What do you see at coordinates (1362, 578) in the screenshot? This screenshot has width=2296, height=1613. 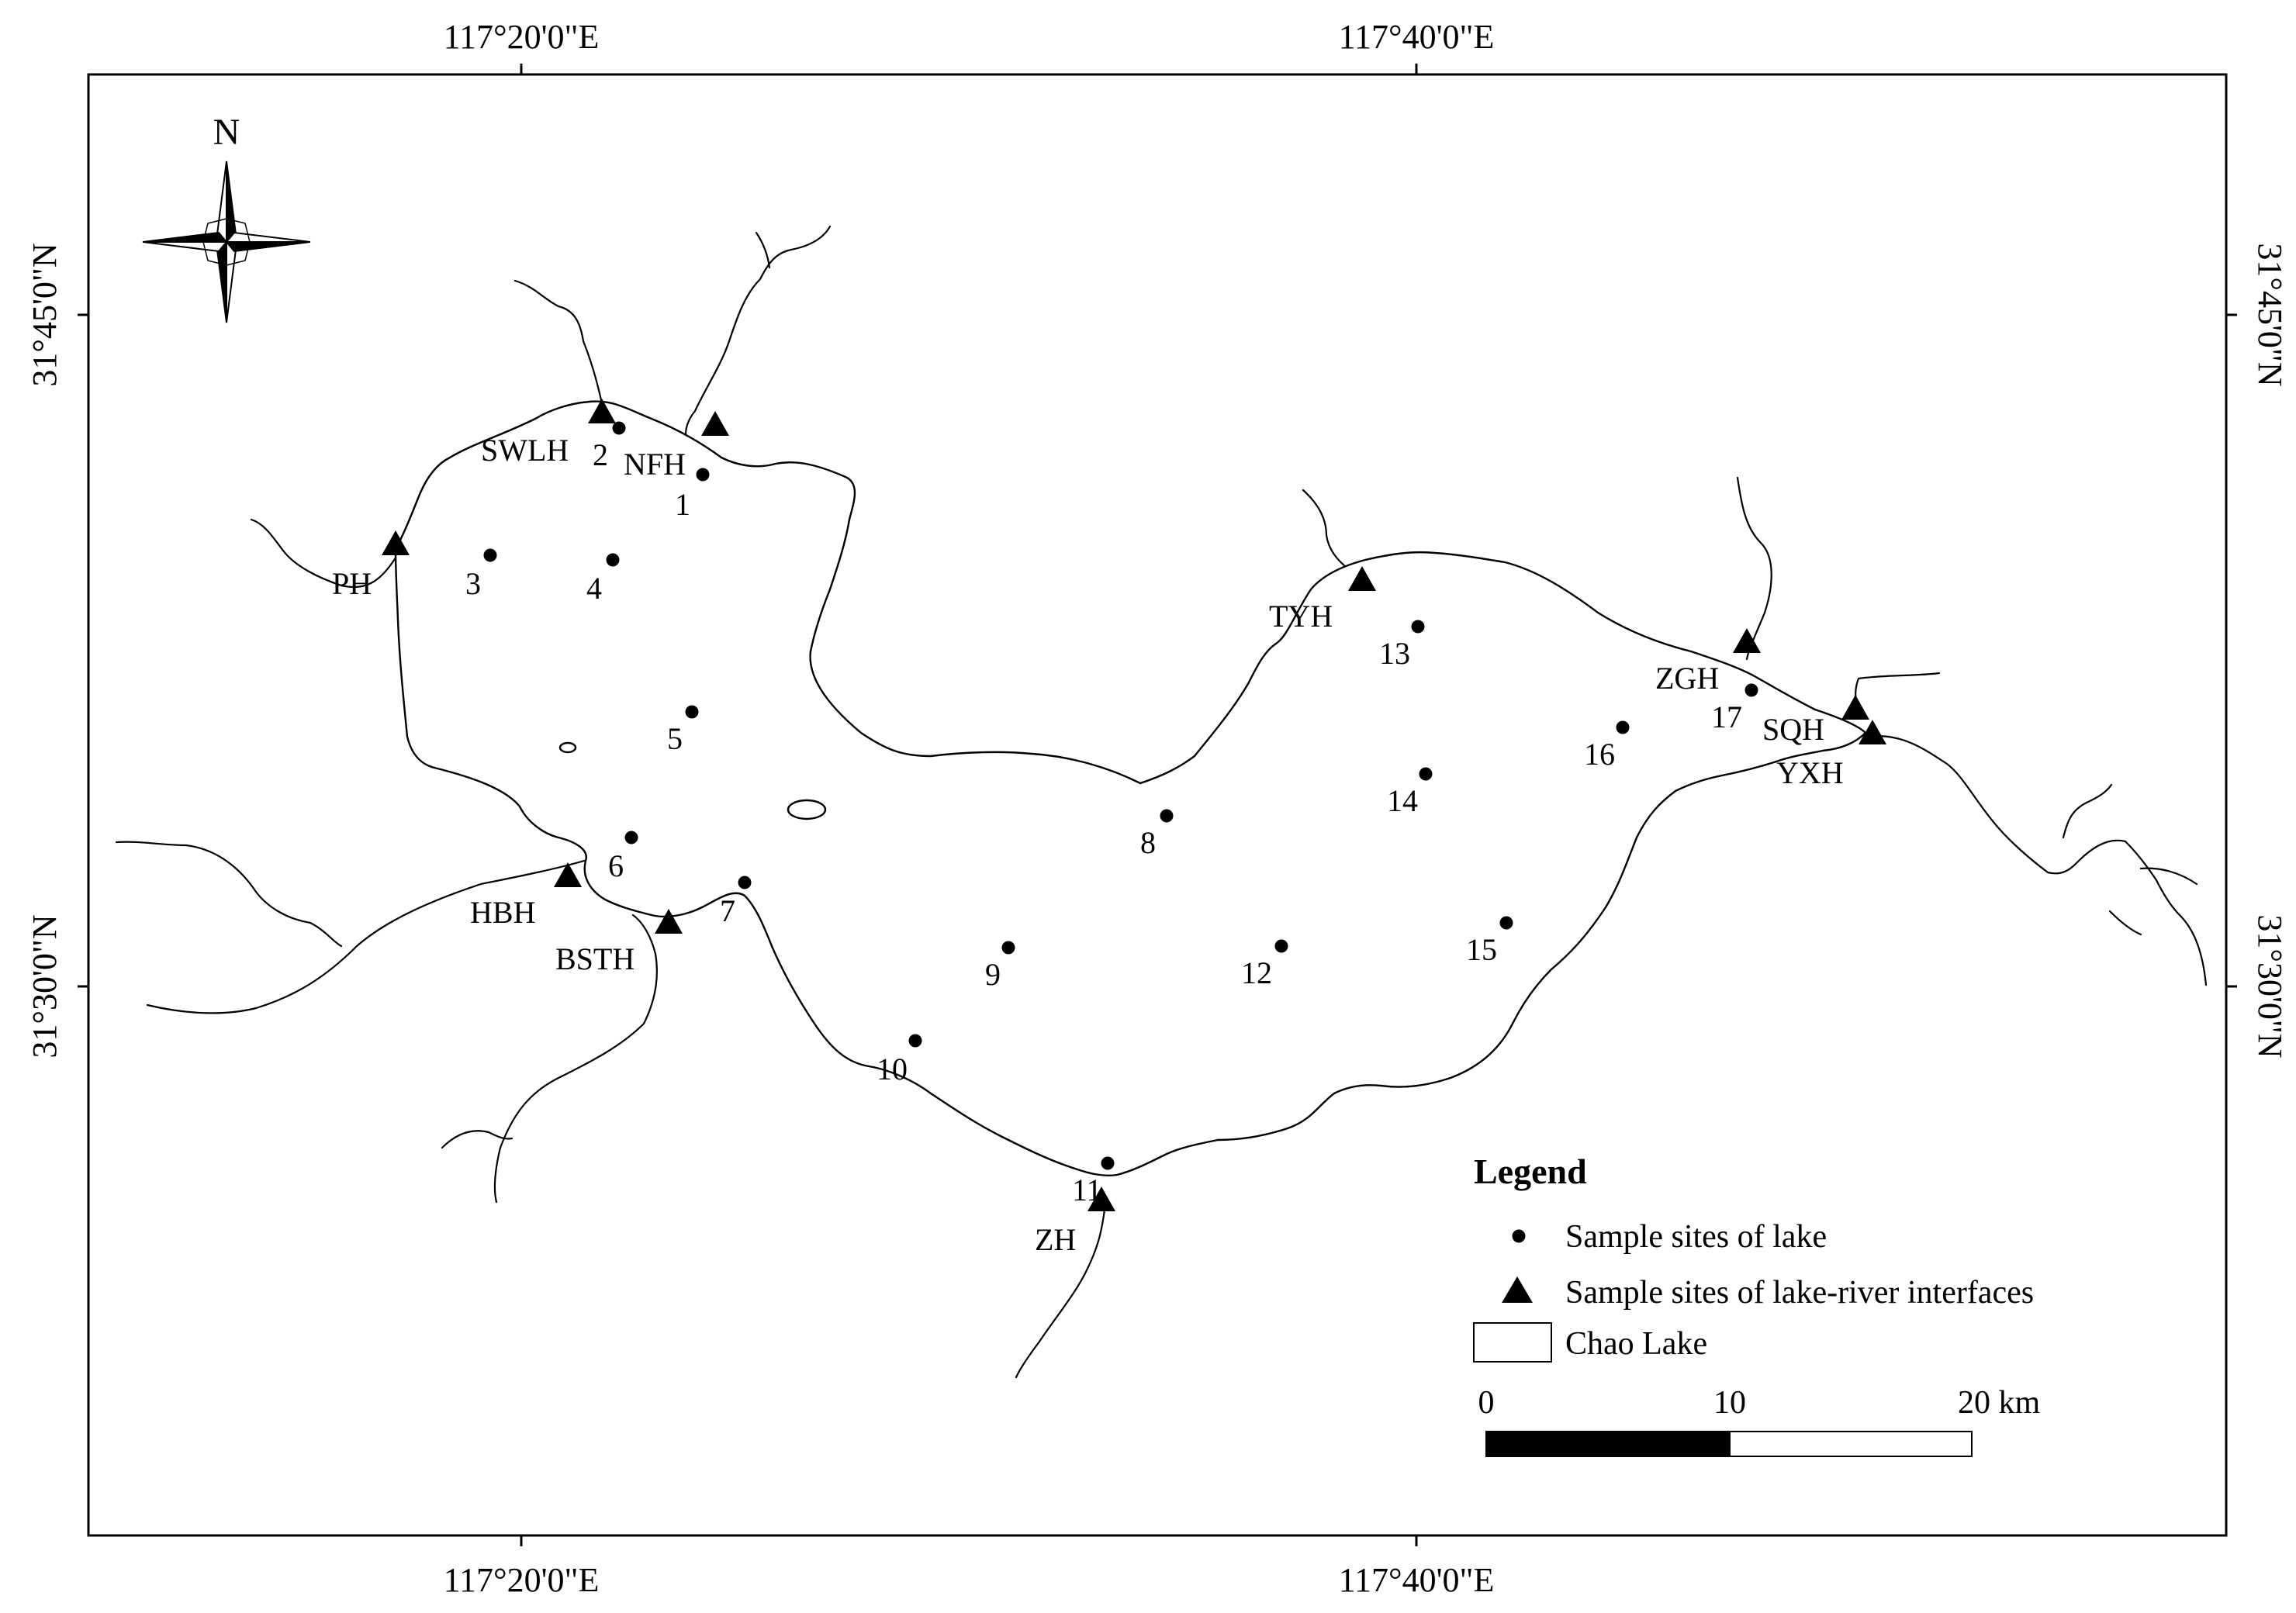 I see `triangle-tyh` at bounding box center [1362, 578].